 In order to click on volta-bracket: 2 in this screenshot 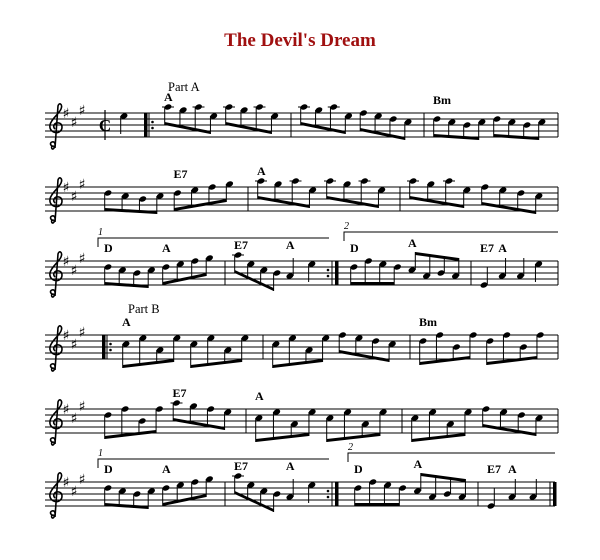, I will do `click(451, 452)`.